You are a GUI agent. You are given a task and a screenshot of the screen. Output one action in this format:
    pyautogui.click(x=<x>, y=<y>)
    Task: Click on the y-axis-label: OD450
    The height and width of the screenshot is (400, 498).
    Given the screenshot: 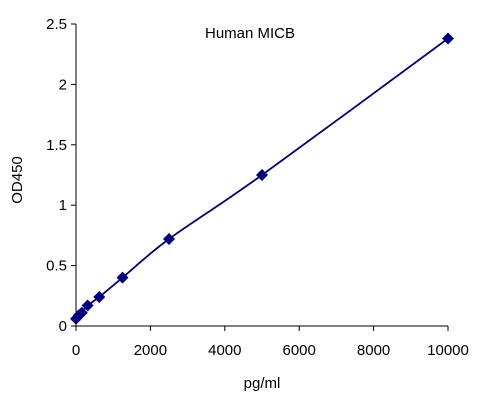 What is the action you would take?
    pyautogui.click(x=17, y=180)
    